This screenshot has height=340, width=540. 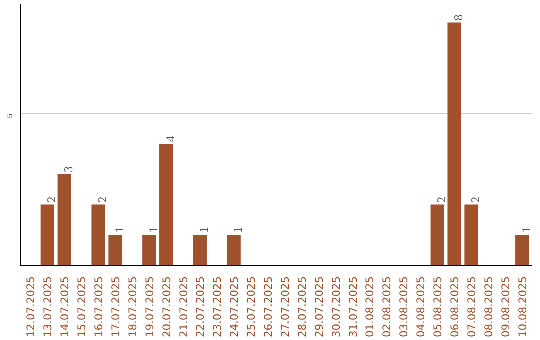 I want to click on y-tick-label: 5, so click(x=10, y=115).